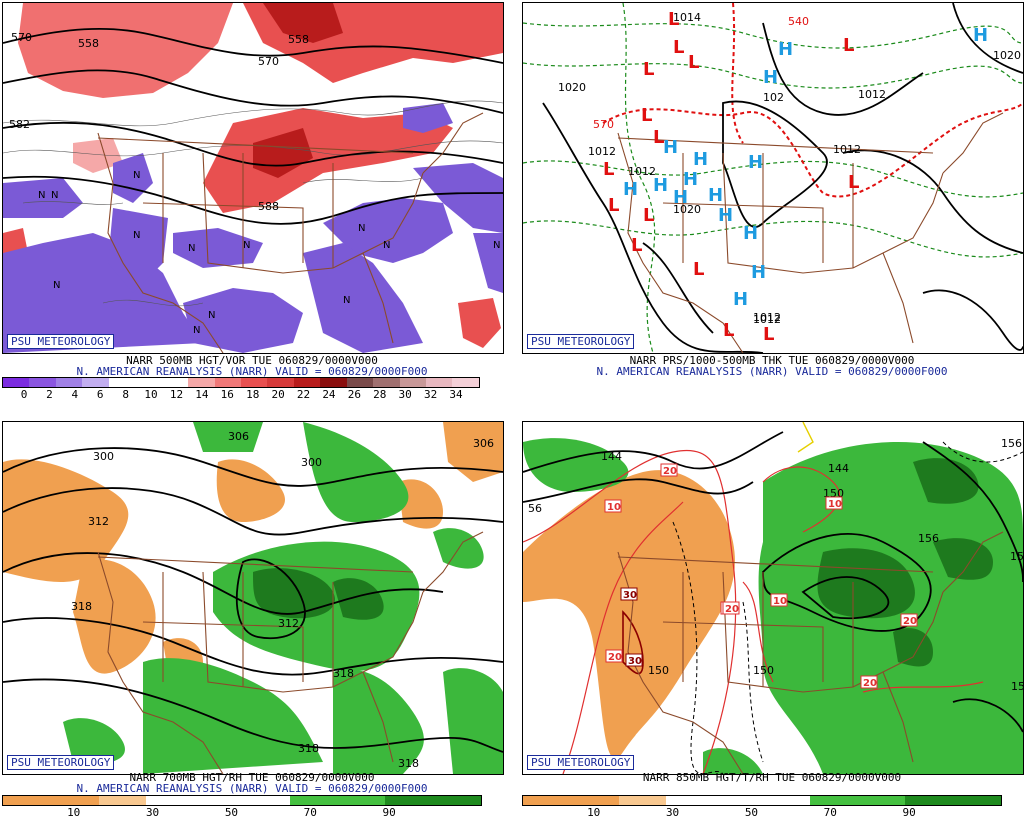  Describe the element at coordinates (19, 124) in the screenshot. I see `contour-label: 582` at that location.